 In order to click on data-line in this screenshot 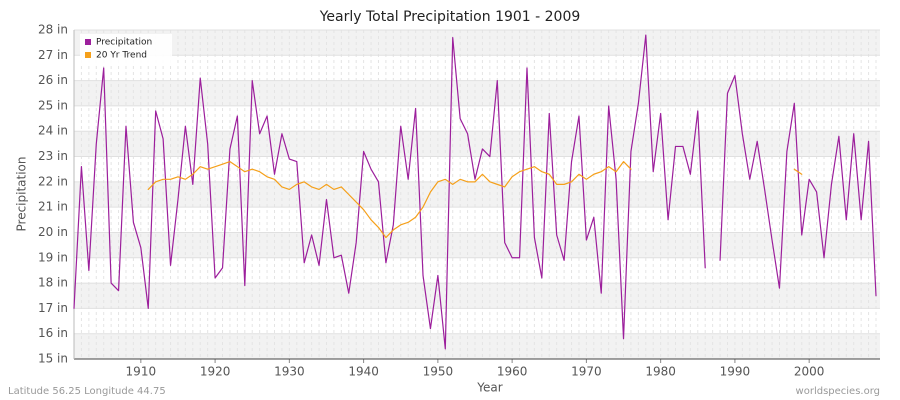, I will do `click(475, 200)`.